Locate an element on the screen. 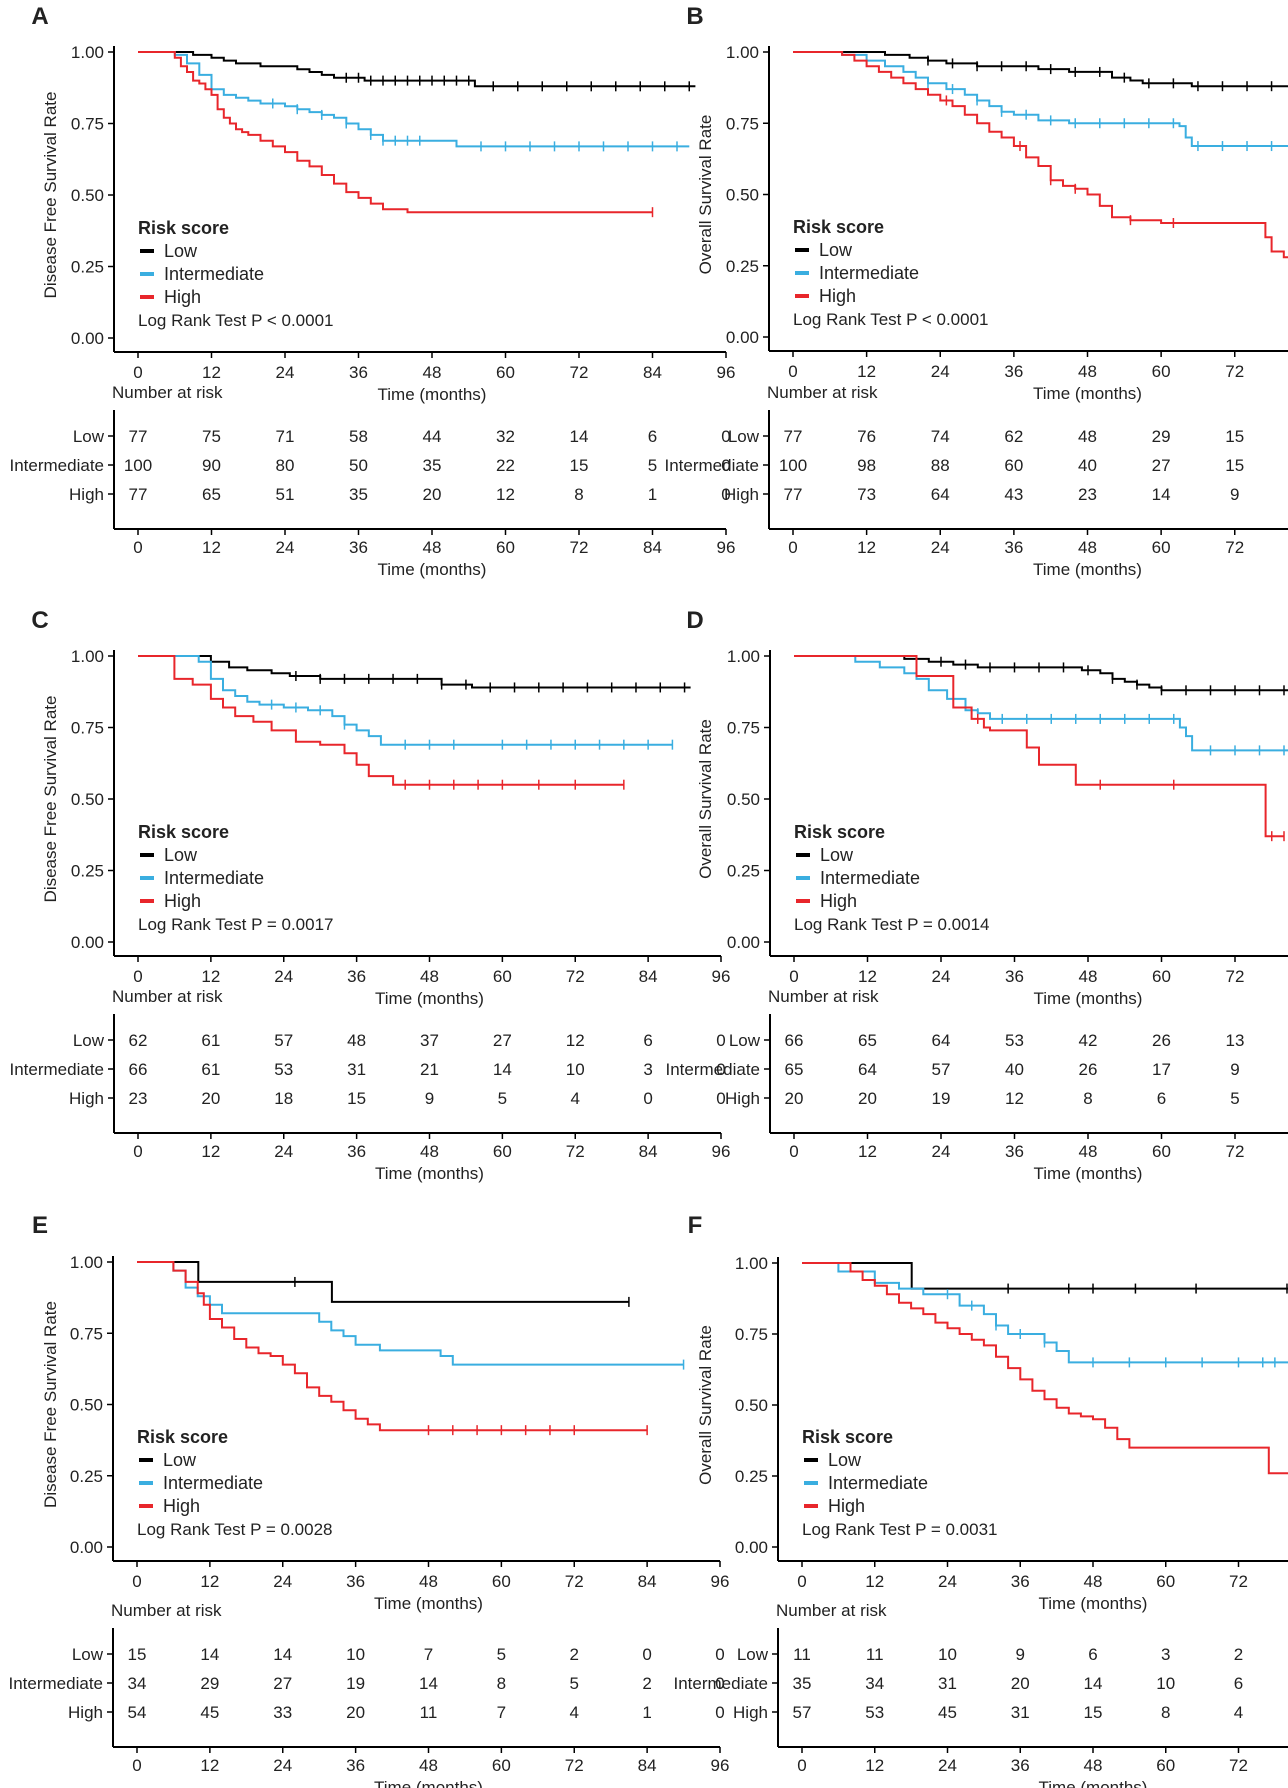 This screenshot has height=1788, width=1288. risk-cell: 4 is located at coordinates (575, 1098).